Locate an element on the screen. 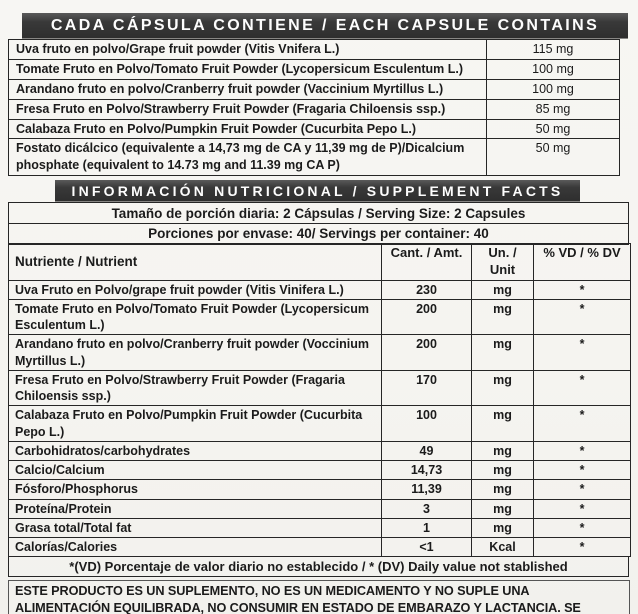  nutrient-row: Carbohidratos/carbohydrates 49 mg * is located at coordinates (319, 451).